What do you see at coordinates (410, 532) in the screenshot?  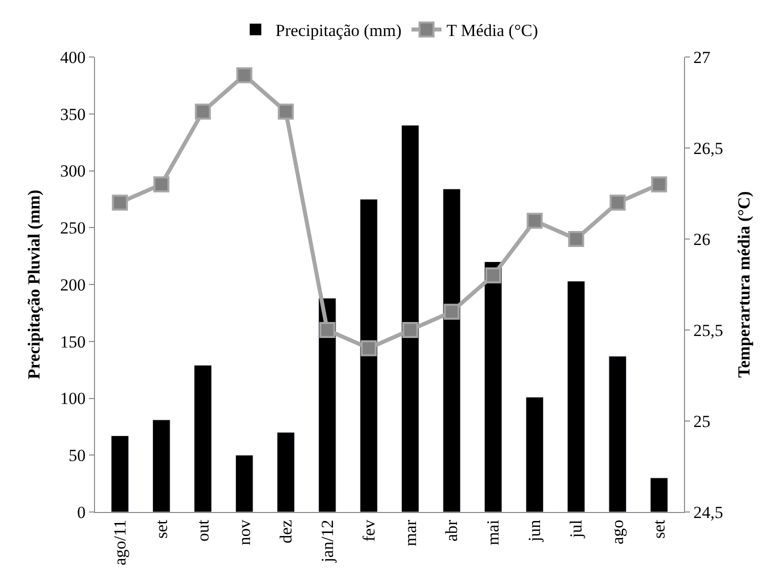 I see `x-tick-label: mar` at bounding box center [410, 532].